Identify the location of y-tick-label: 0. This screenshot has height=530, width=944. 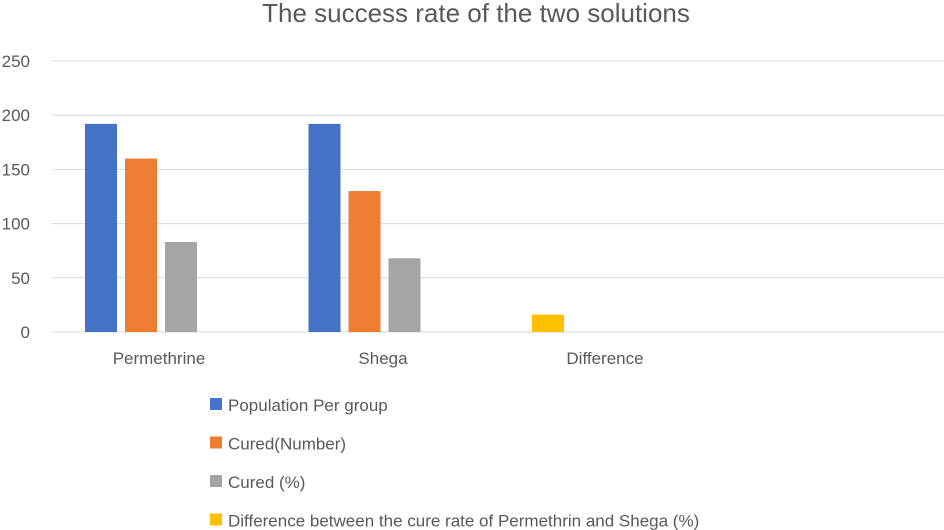
(25, 332).